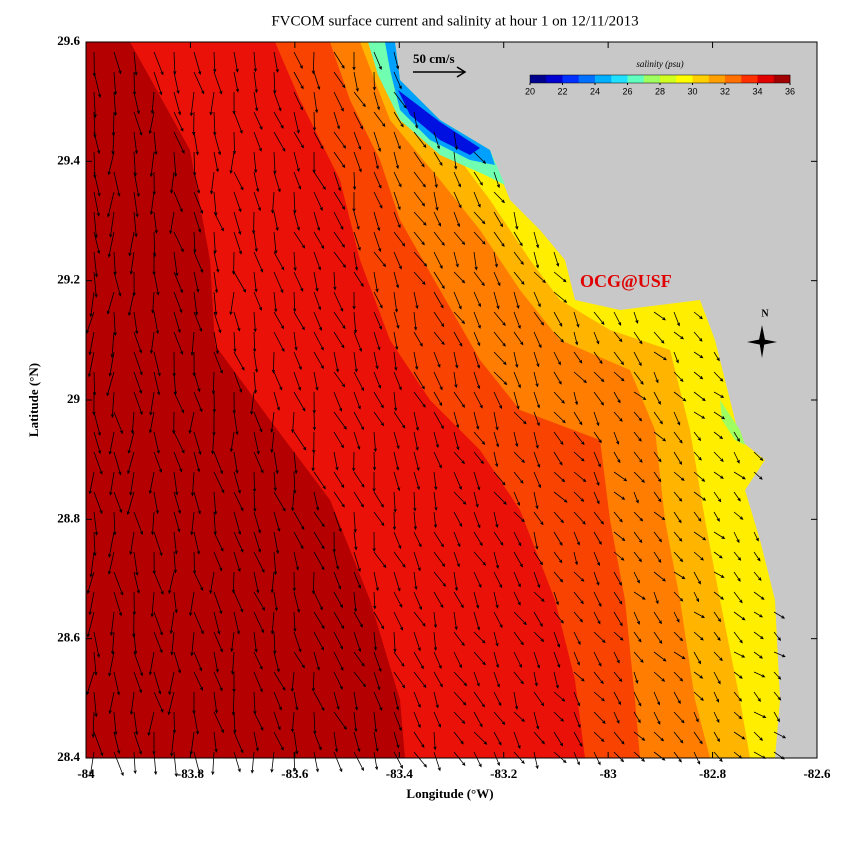 This screenshot has height=847, width=857. Describe the element at coordinates (659, 64) in the screenshot. I see `colorbar-label: salinity (psu)` at that location.